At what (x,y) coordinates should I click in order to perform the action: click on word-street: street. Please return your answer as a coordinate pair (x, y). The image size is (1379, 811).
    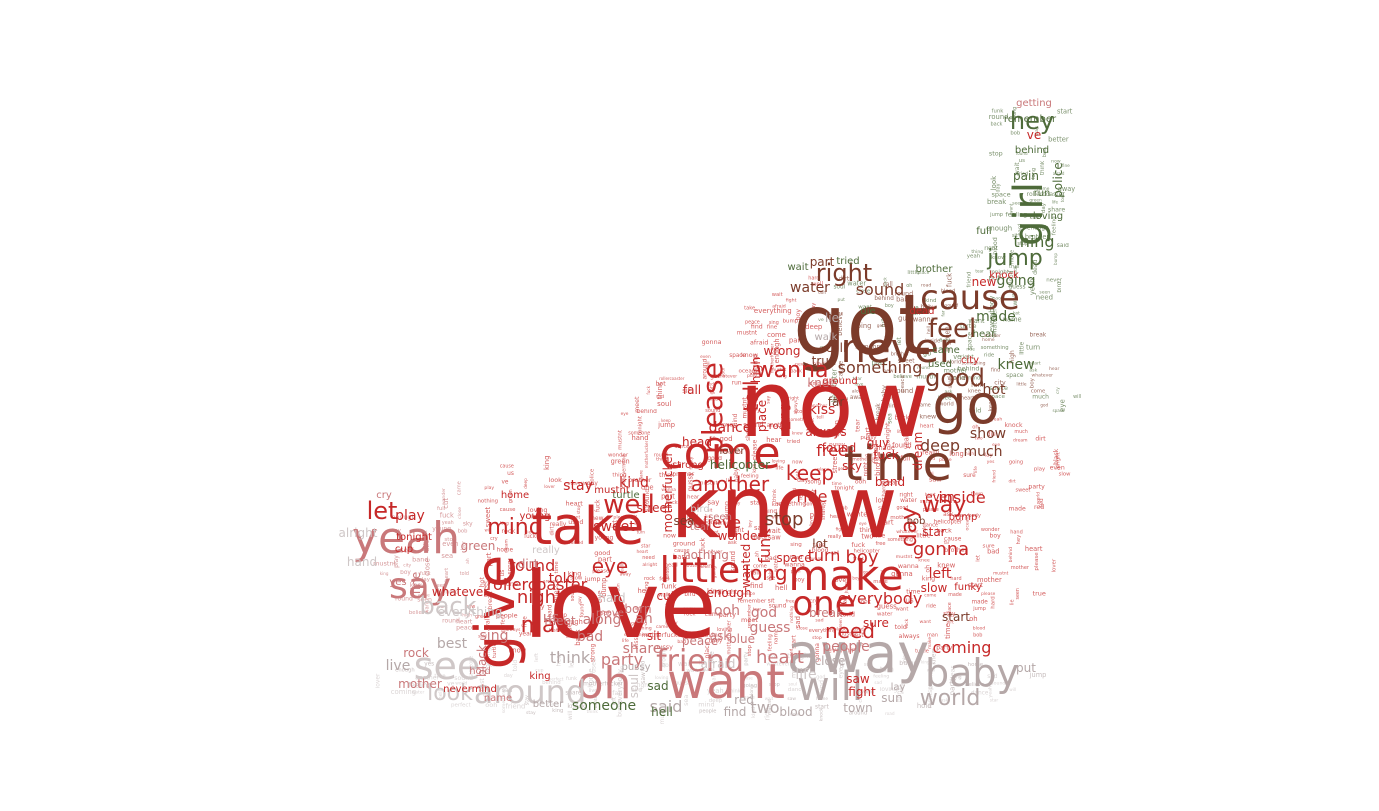
    Looking at the image, I should click on (653, 508).